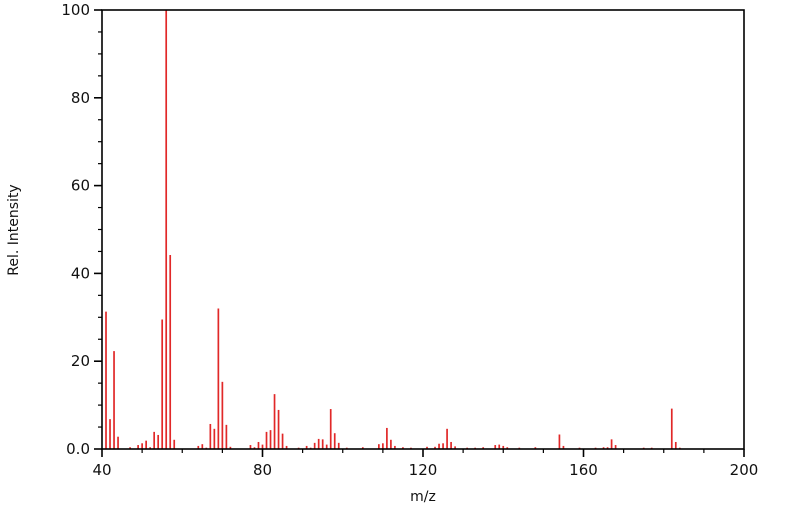  What do you see at coordinates (80, 273) in the screenshot?
I see `y-tick-label: 40` at bounding box center [80, 273].